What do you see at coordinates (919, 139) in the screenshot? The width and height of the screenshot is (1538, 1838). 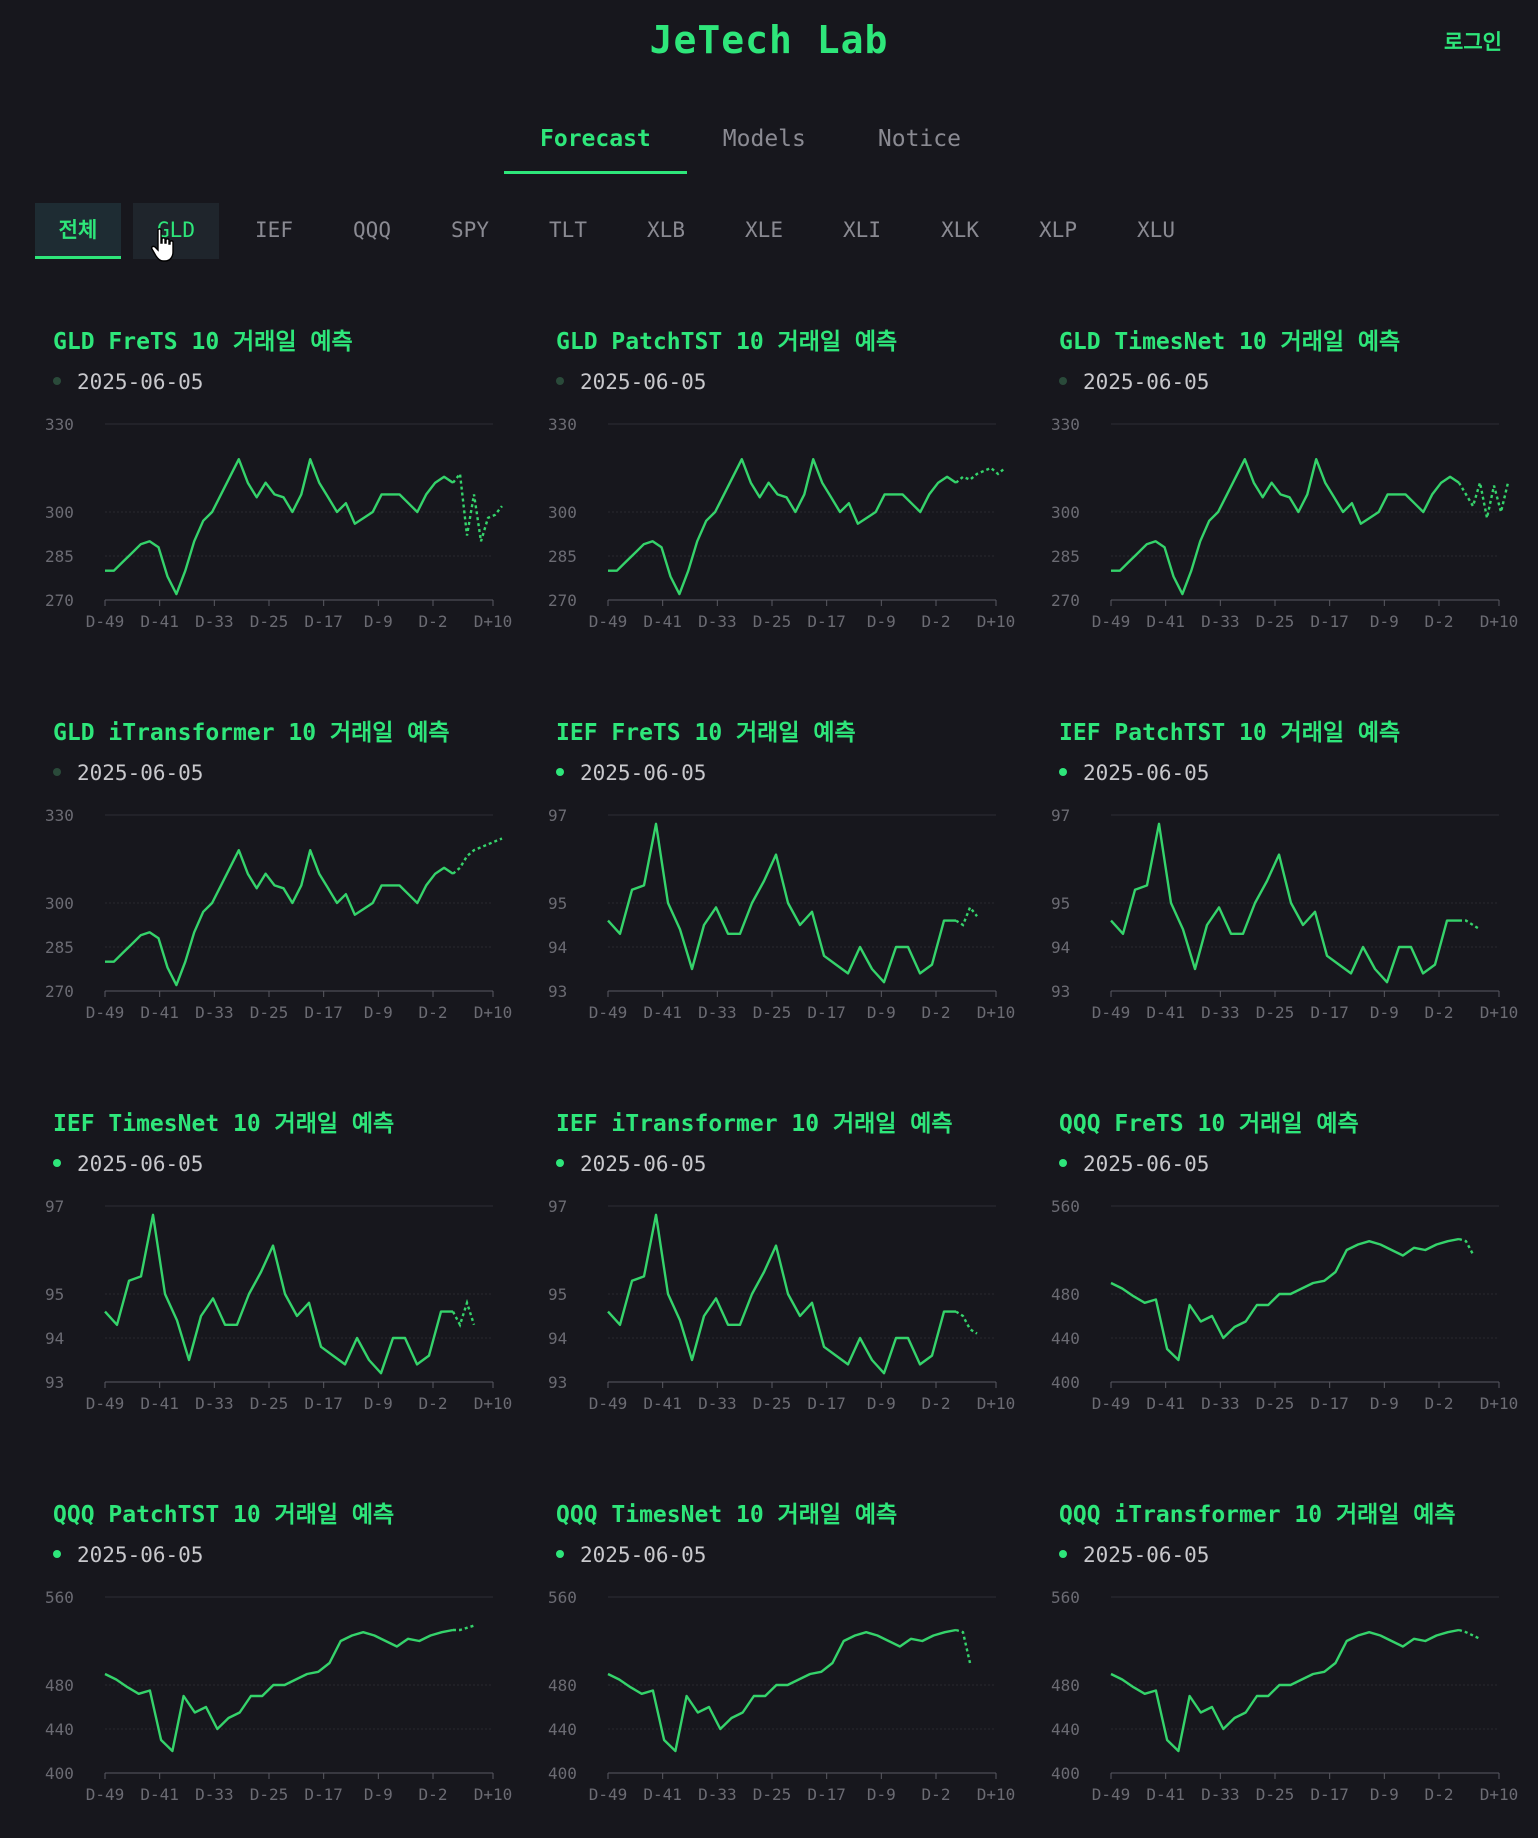 I see `tab-notice: Notice` at bounding box center [919, 139].